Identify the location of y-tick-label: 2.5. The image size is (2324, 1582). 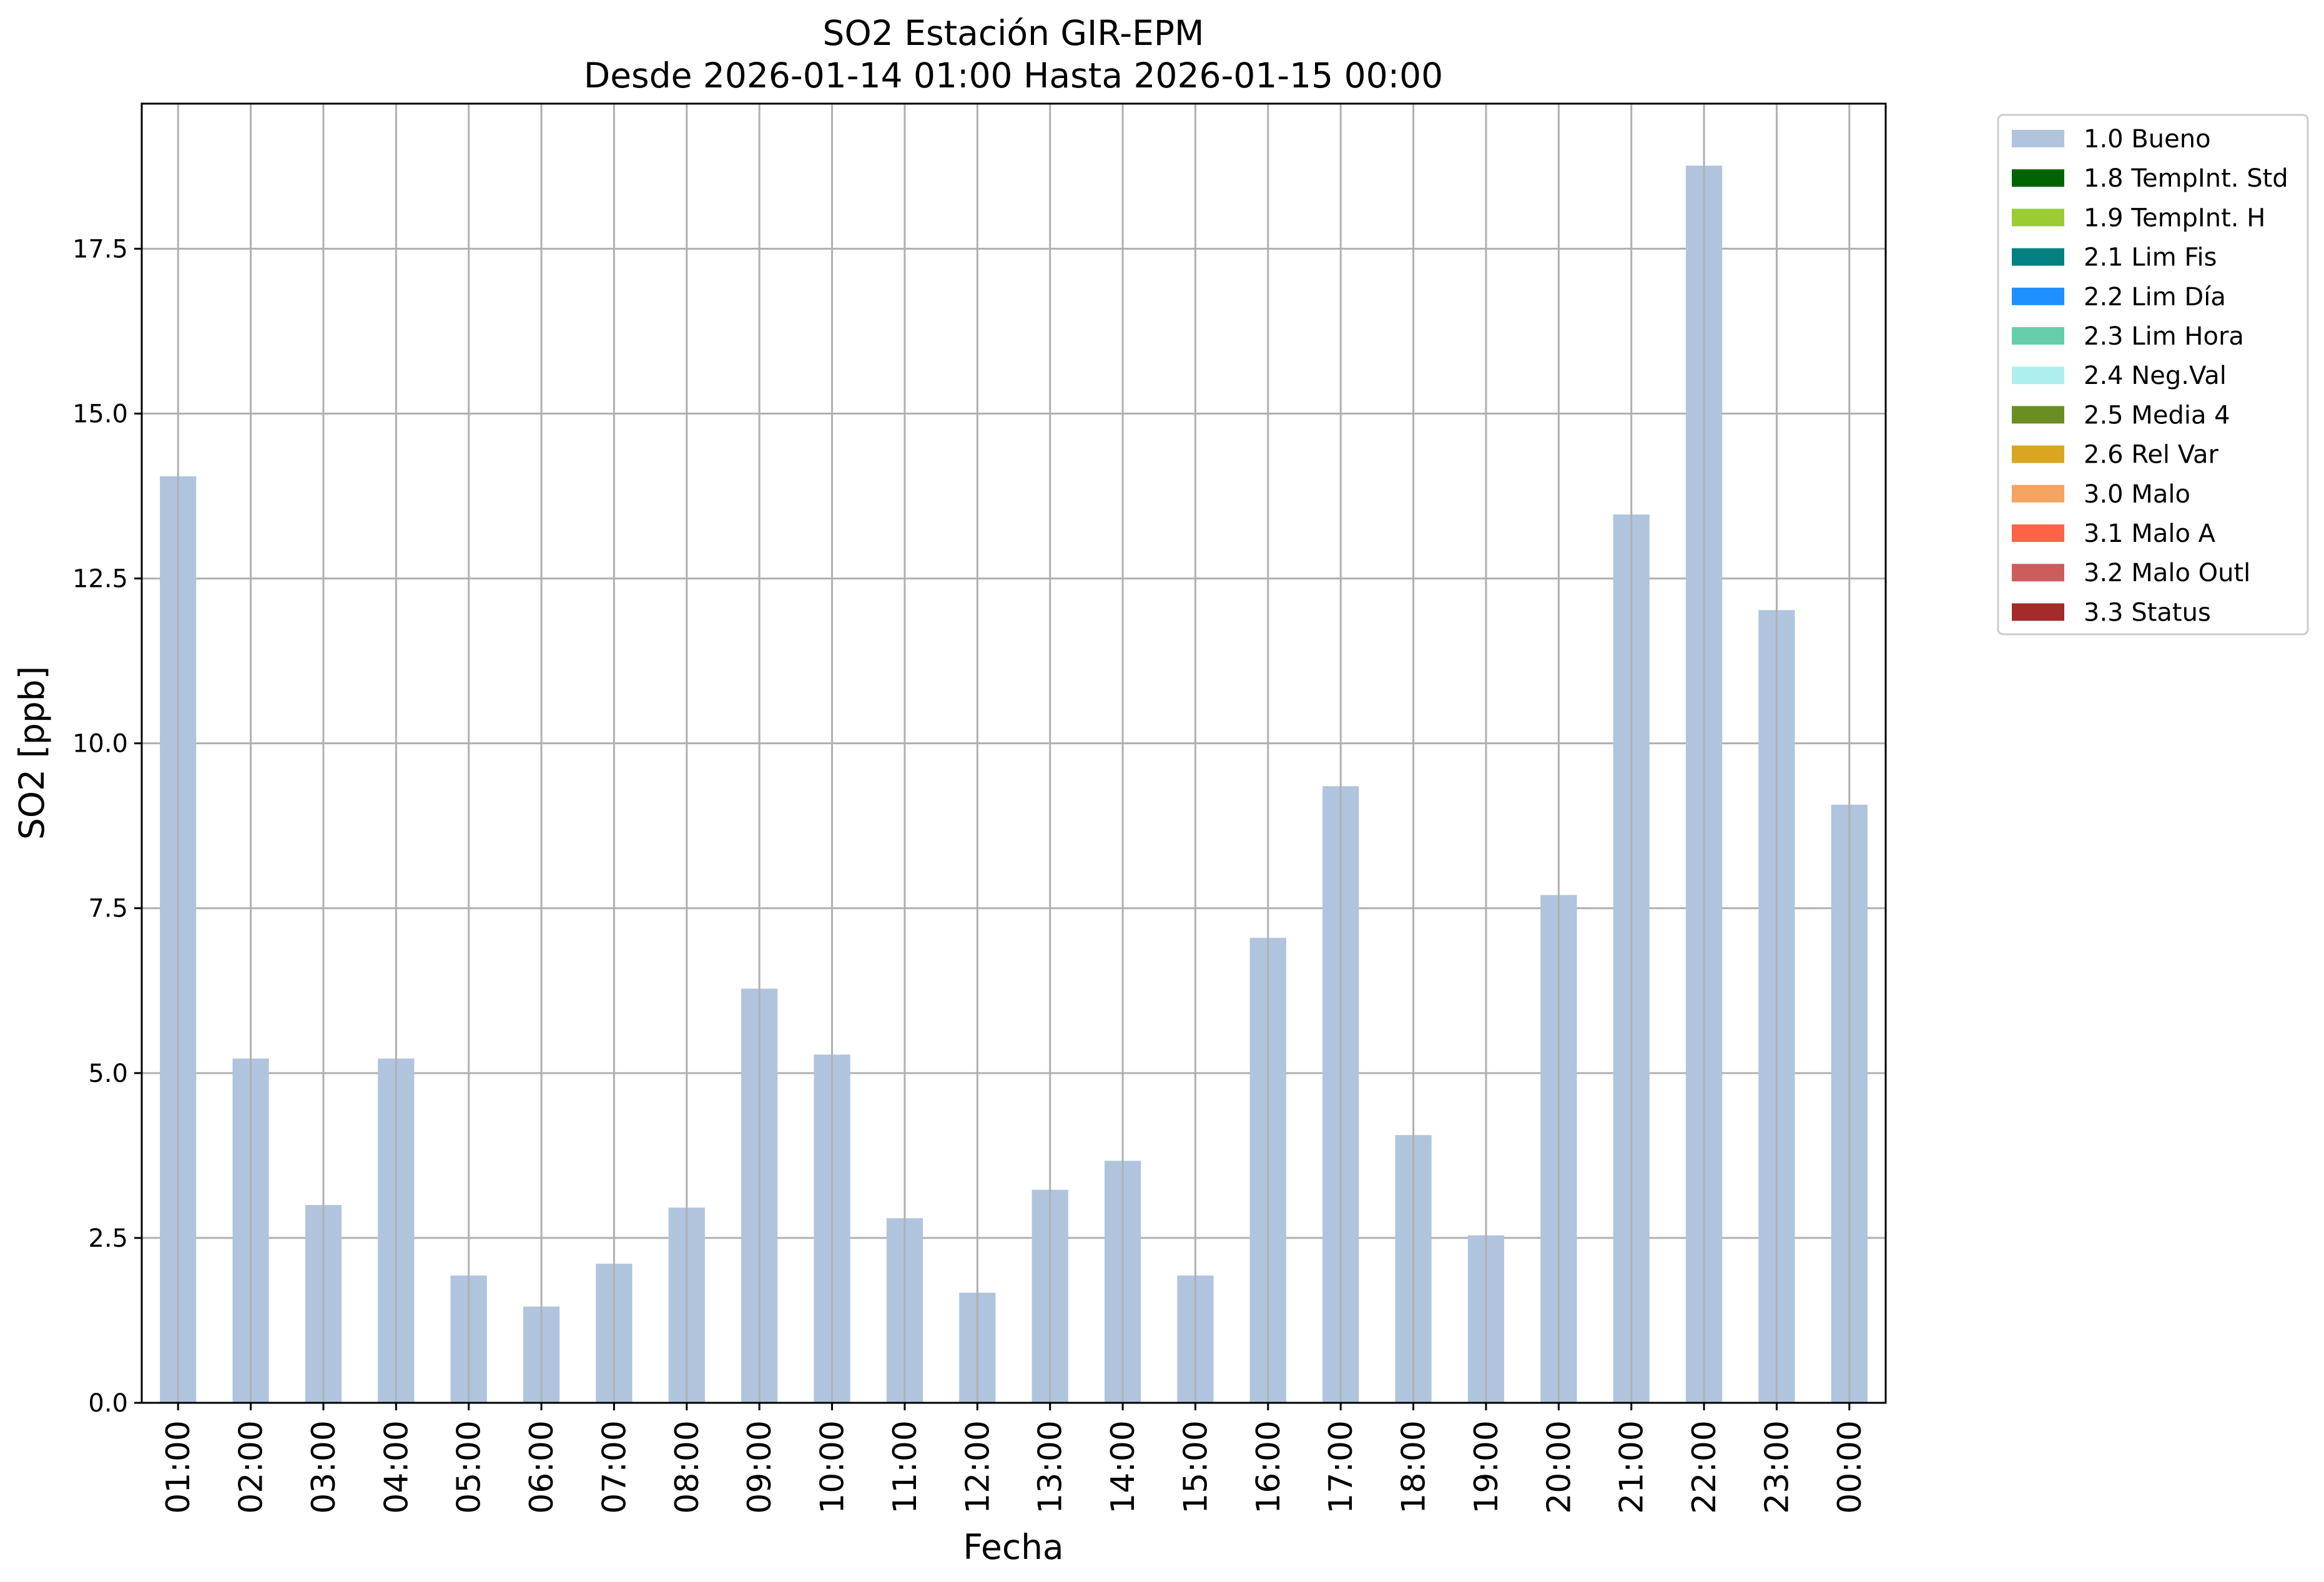
(108, 1238).